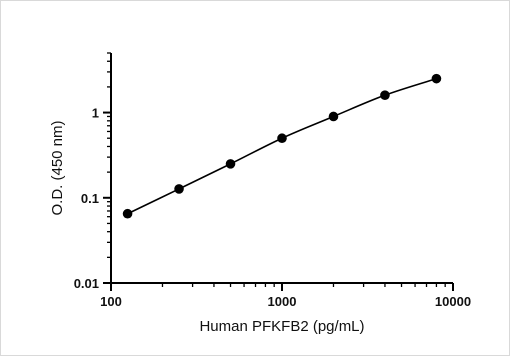  What do you see at coordinates (57, 167) in the screenshot?
I see `y-axis-title: O.D. (450 nm)` at bounding box center [57, 167].